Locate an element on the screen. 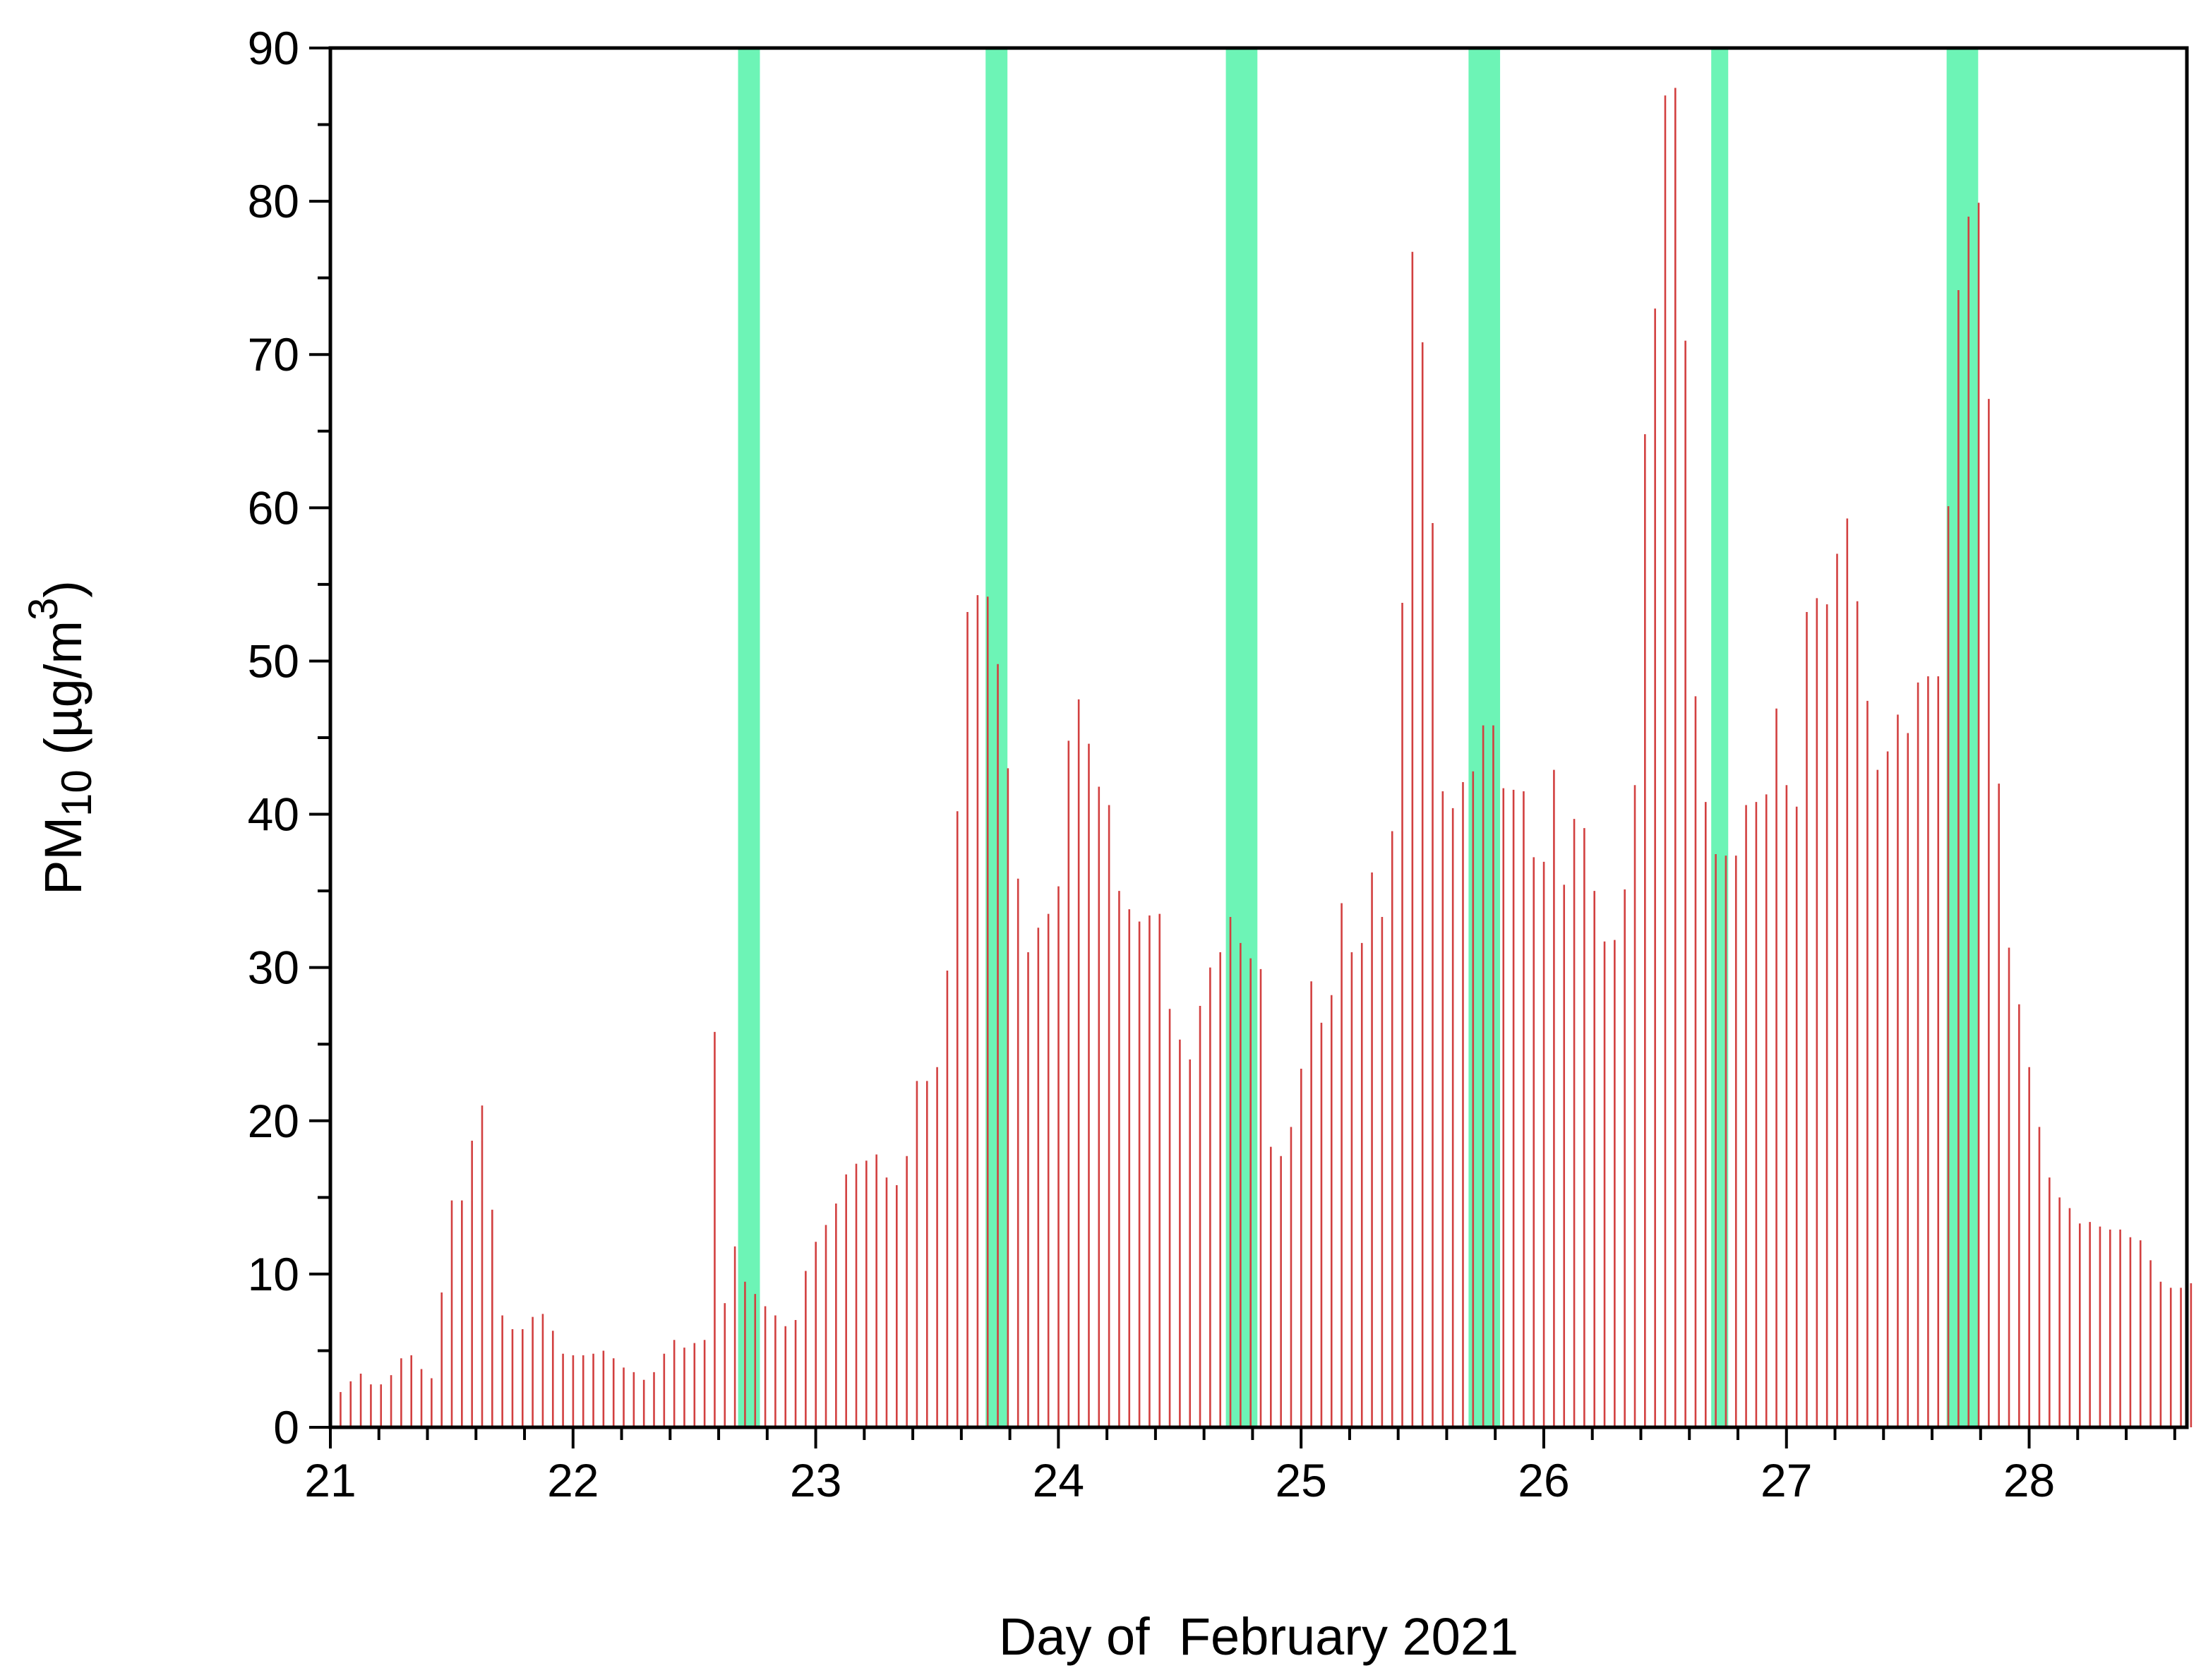 This screenshot has width=2201, height=1680. y-tick-label: 70 is located at coordinates (273, 354).